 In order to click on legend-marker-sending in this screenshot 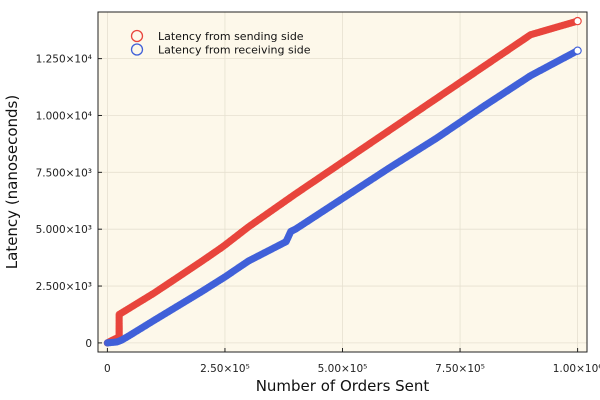, I will do `click(137, 36)`.